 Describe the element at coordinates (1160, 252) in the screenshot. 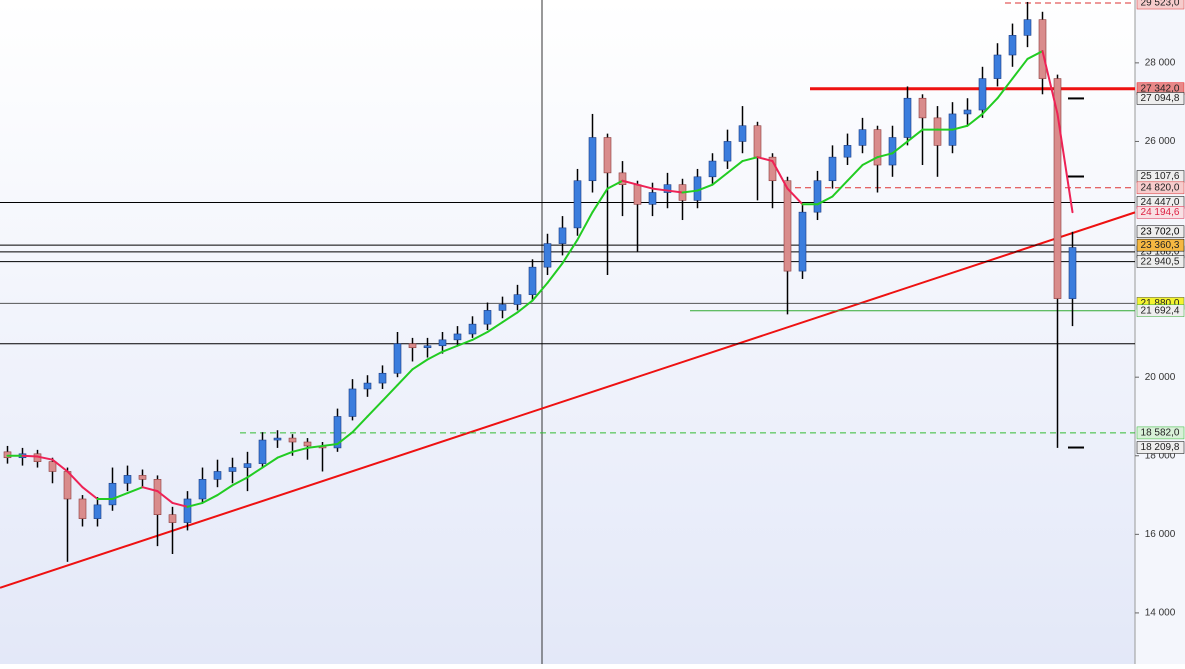

I see `level-label: 23 188,0` at that location.